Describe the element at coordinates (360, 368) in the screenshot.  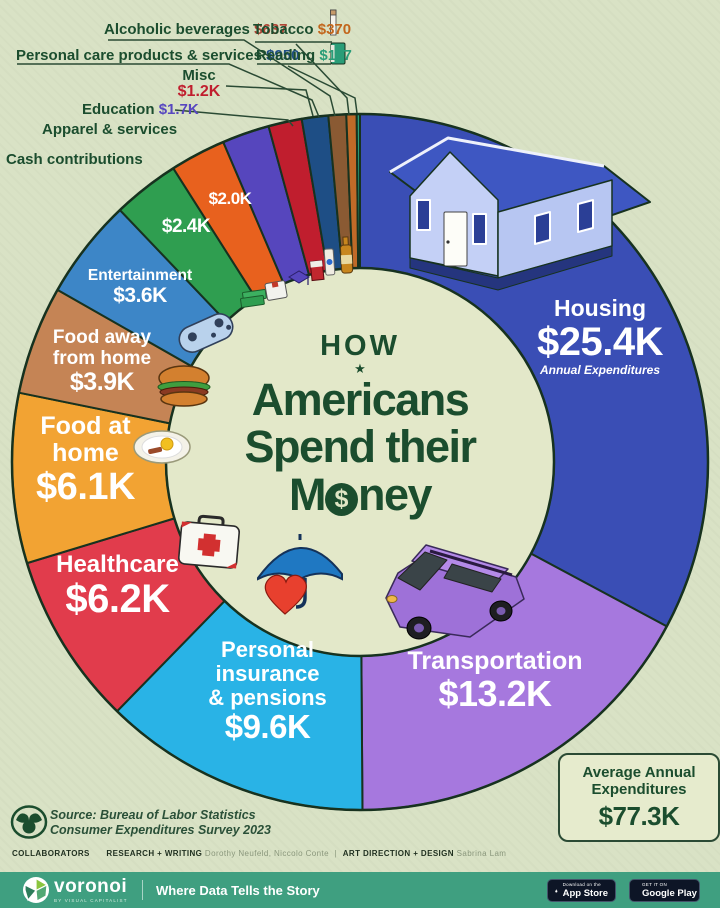
I see `star-icon: ★` at that location.